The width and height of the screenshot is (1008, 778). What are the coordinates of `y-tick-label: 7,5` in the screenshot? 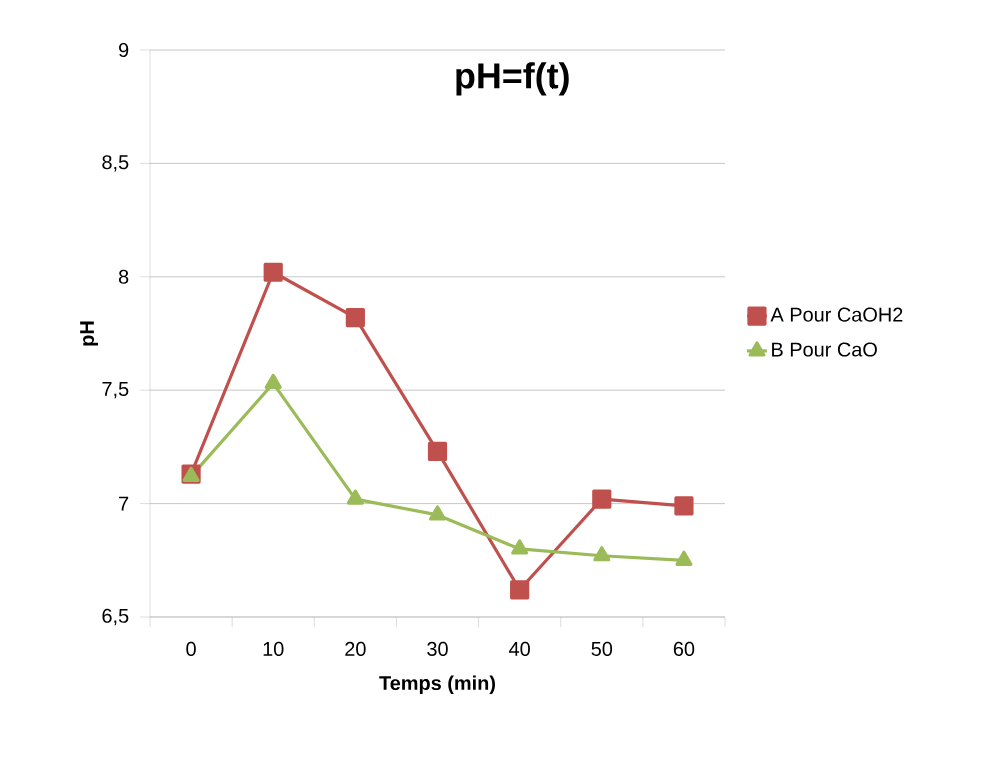 It's located at (115, 390).